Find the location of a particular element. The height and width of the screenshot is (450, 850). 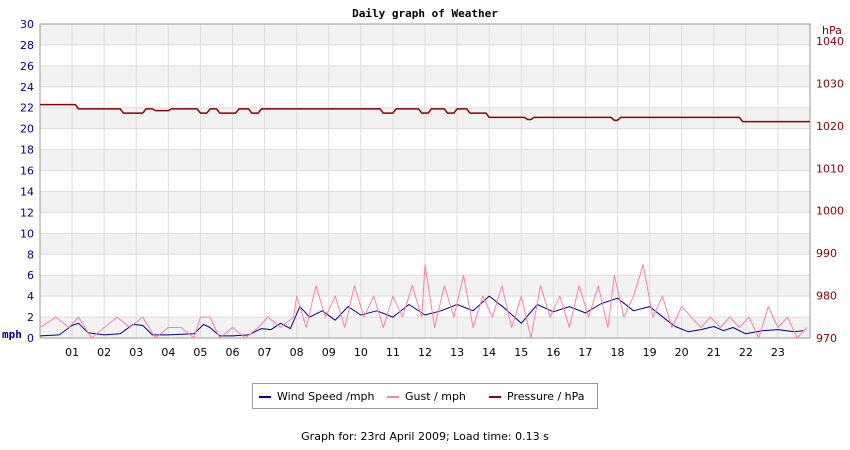

left-axis-unit: mph is located at coordinates (12, 334).